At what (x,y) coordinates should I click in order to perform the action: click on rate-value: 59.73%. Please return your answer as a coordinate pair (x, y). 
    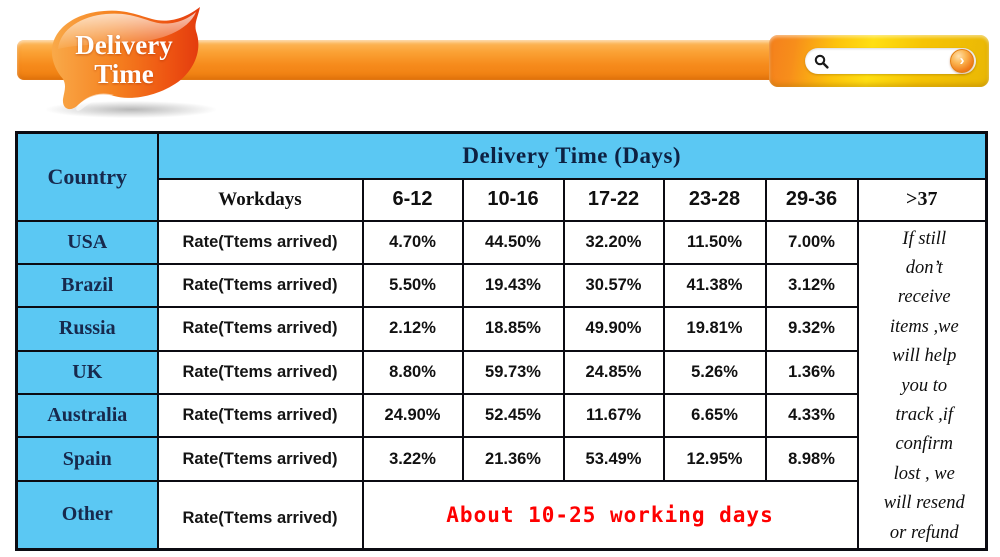
    Looking at the image, I should click on (513, 372).